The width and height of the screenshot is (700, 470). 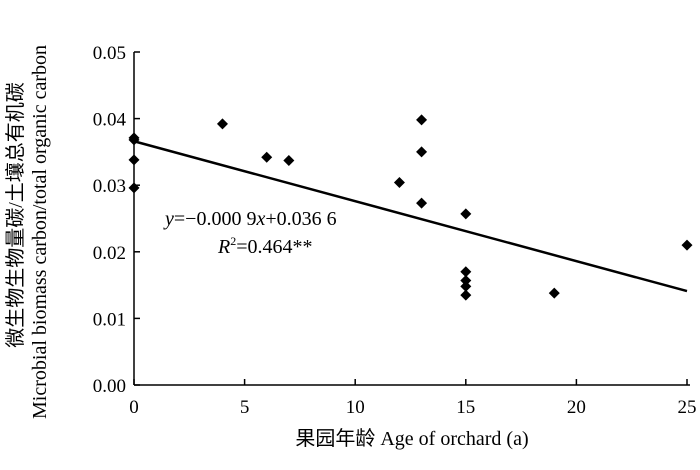 I want to click on y-tick-label: 0.01, so click(x=109, y=319).